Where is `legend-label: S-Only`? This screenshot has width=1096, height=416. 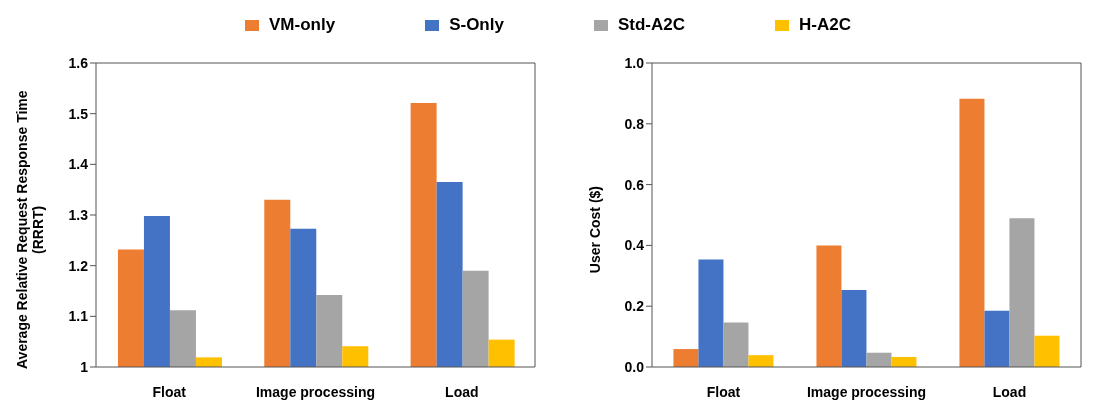 legend-label: S-Only is located at coordinates (476, 25).